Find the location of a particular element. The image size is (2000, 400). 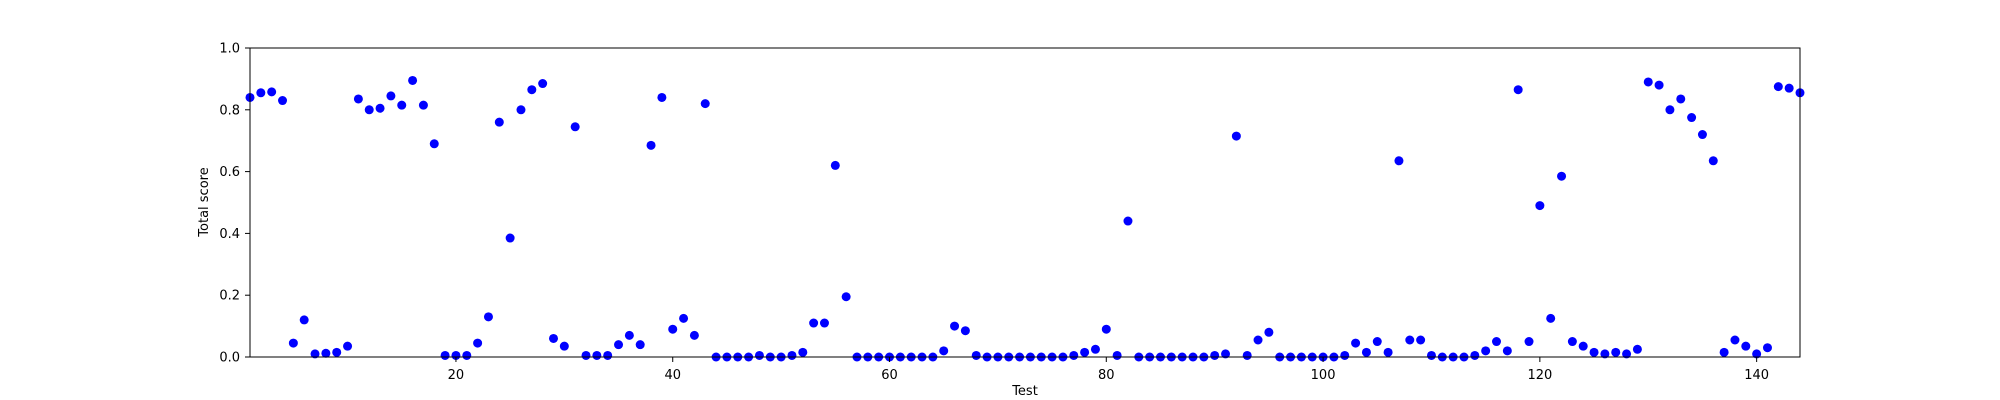

y-axis: 0.0 0.2 0.4 0.6 0.8 1.0 is located at coordinates (234, 204).